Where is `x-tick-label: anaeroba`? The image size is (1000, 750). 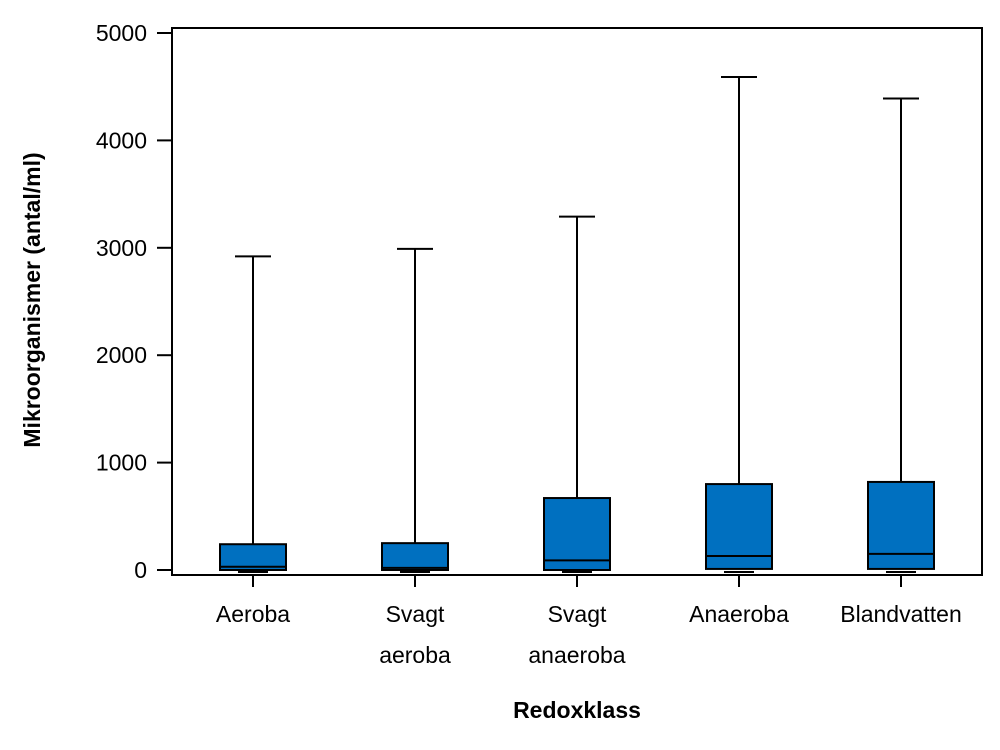 x-tick-label: anaeroba is located at coordinates (576, 655).